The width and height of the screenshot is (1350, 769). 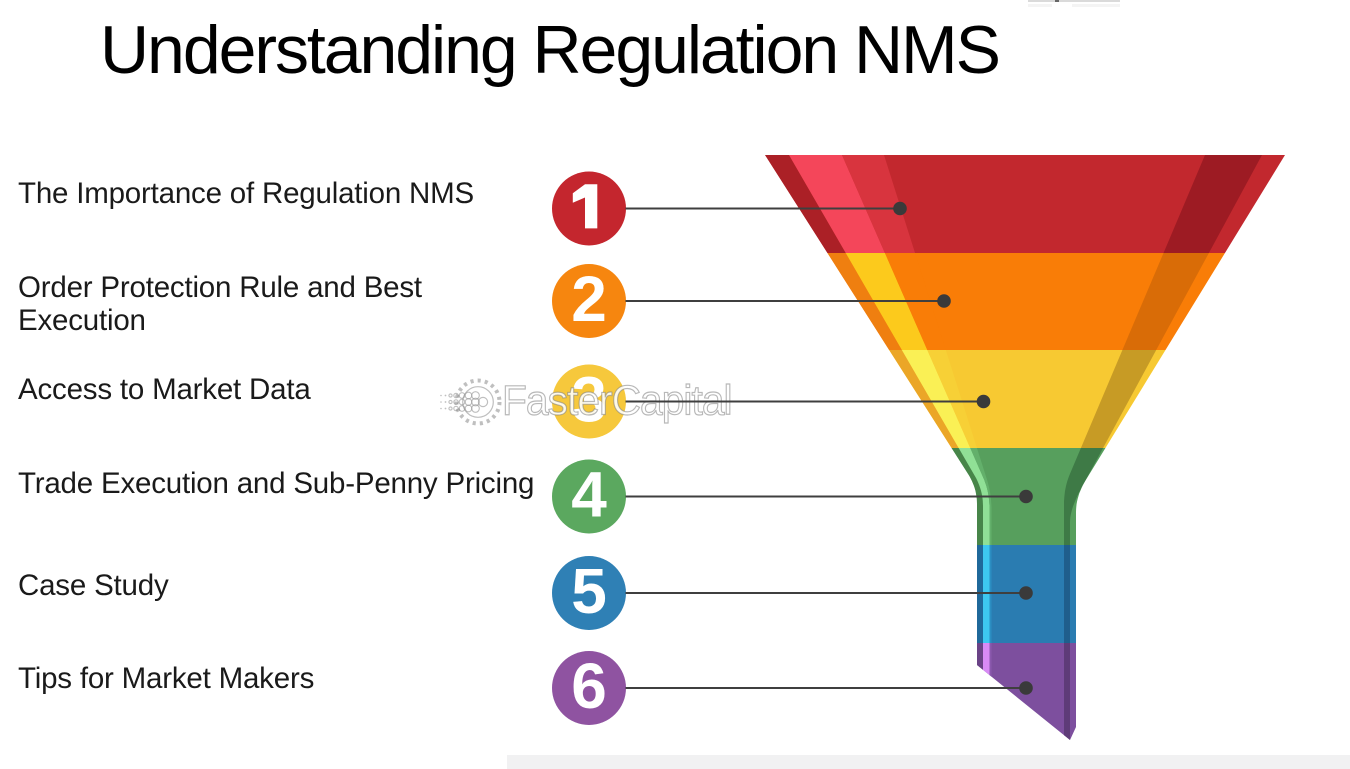 What do you see at coordinates (589, 591) in the screenshot?
I see `svg-text: 5` at bounding box center [589, 591].